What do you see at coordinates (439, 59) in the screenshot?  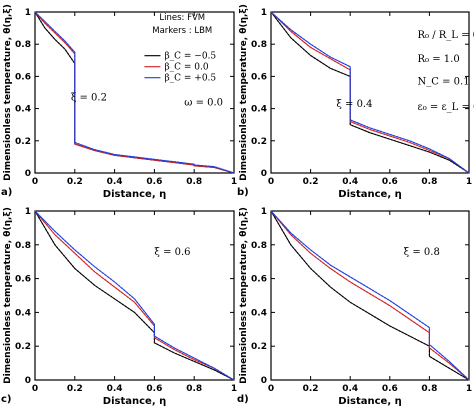 I see `annotation: R₀ = 1.0` at bounding box center [439, 59].